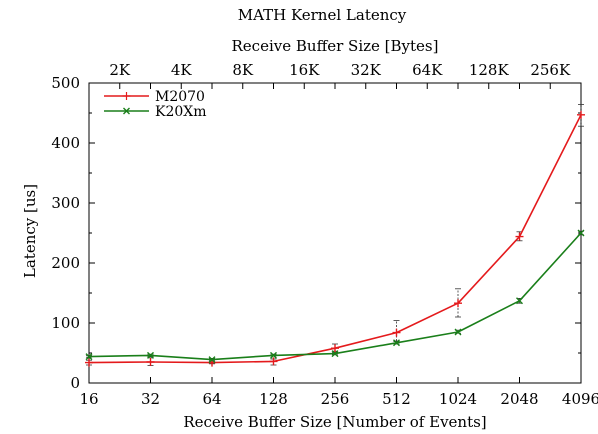 The image size is (598, 434). Describe the element at coordinates (519, 399) in the screenshot. I see `x-tick-label: 2048` at that location.